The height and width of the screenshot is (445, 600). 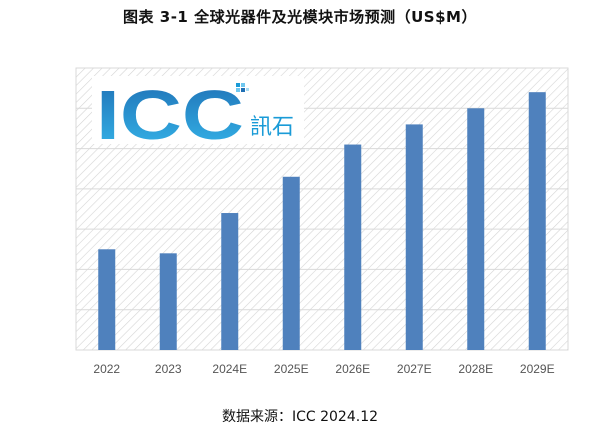 I want to click on bar-2026E, so click(x=353, y=247).